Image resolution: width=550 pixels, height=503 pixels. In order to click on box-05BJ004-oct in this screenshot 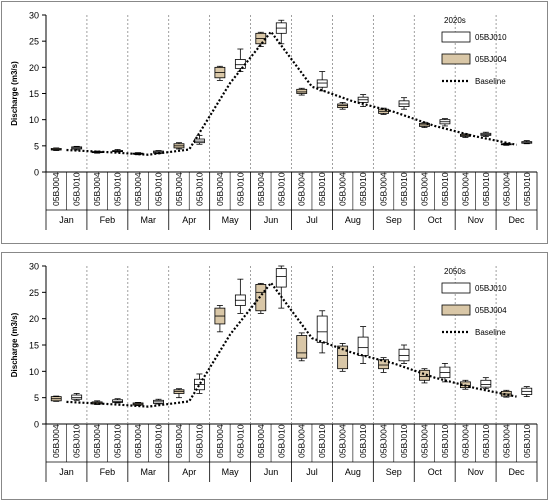, I will do `click(424, 375)`.